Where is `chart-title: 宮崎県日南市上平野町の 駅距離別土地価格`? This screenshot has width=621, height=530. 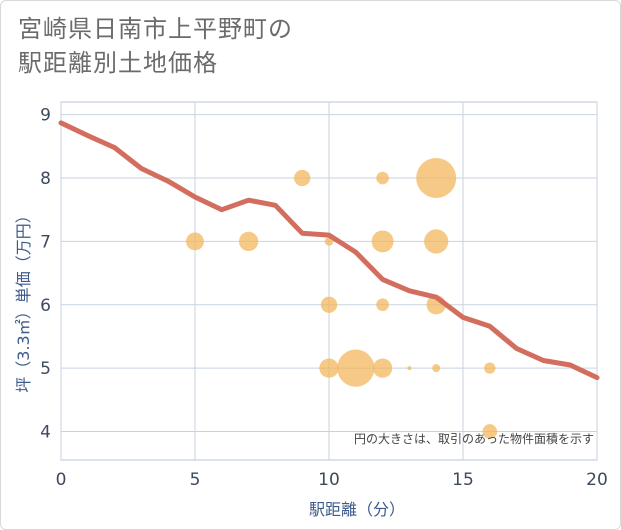
chart-title: 宮崎県日南市上平野町の 駅距離別土地価格 is located at coordinates (155, 46).